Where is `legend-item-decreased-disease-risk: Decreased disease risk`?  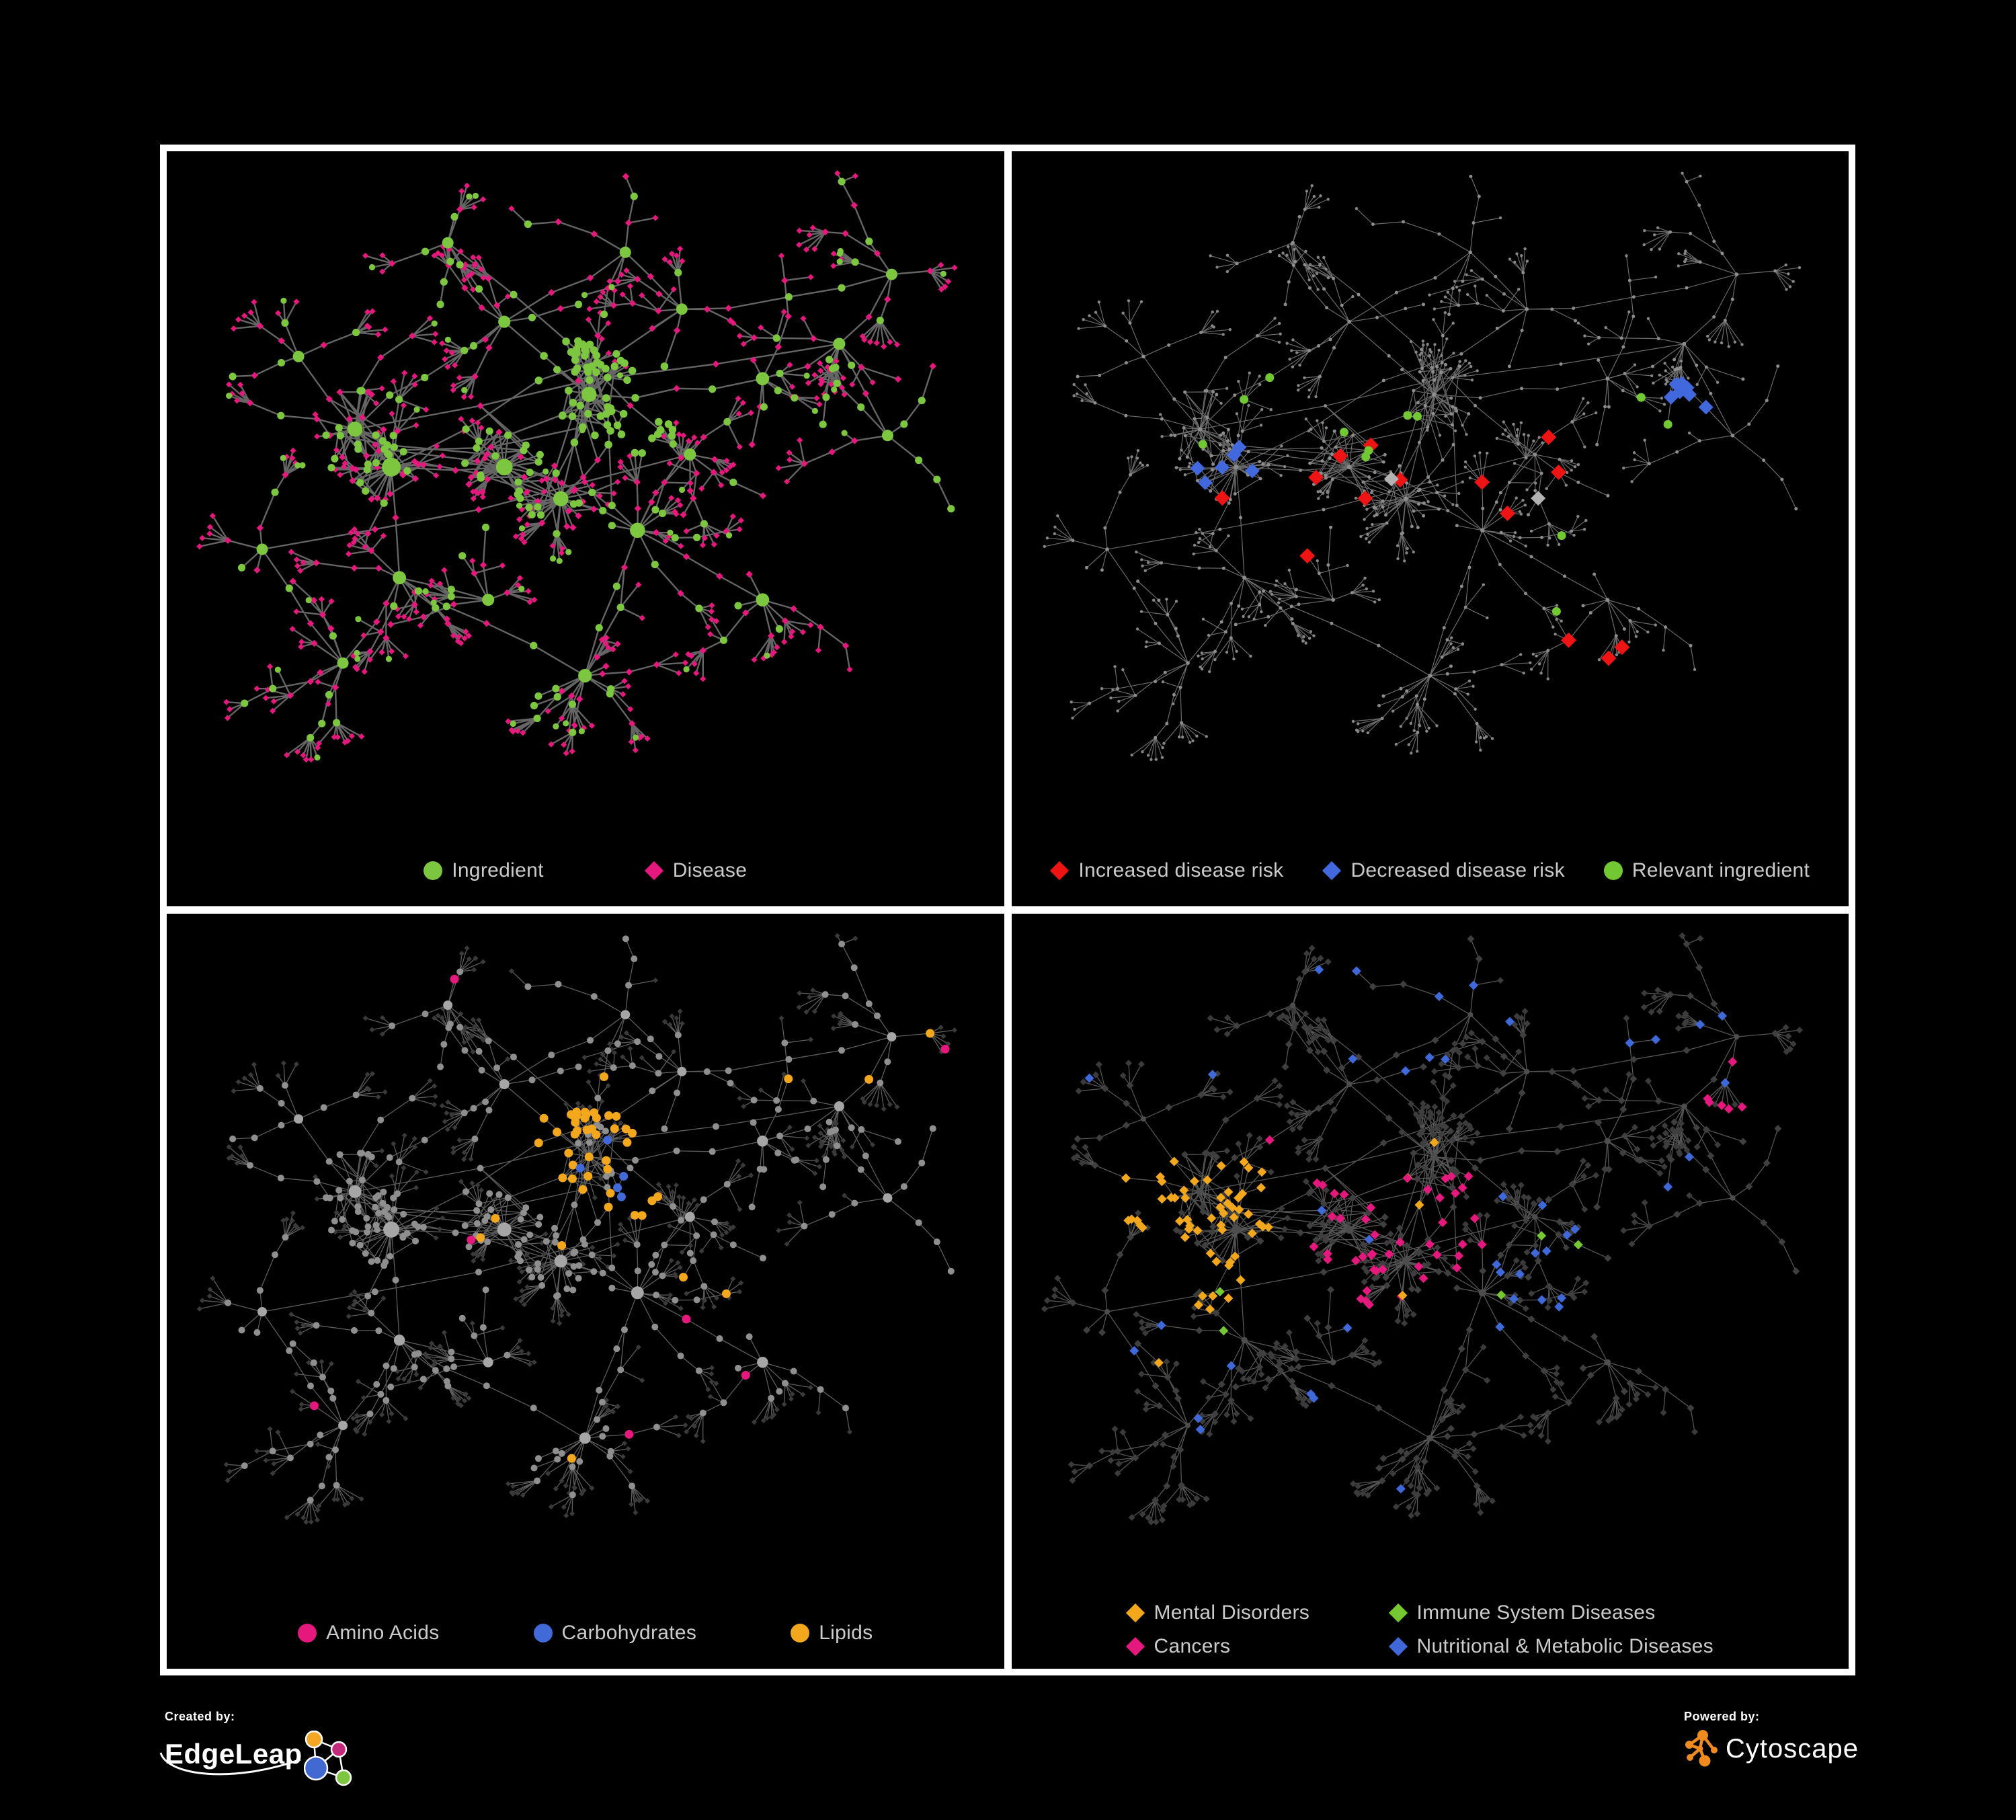
legend-item-decreased-disease-risk: Decreased disease risk is located at coordinates (1443, 870).